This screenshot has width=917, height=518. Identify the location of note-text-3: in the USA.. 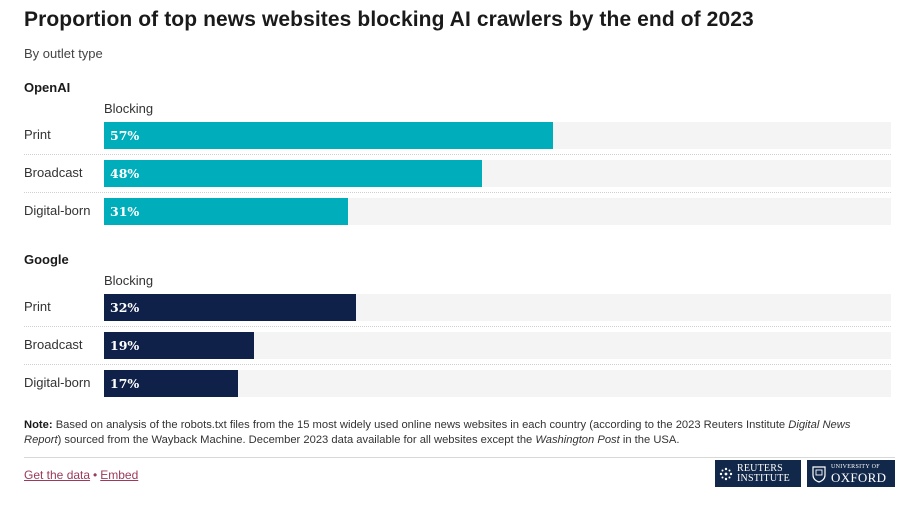
(649, 440).